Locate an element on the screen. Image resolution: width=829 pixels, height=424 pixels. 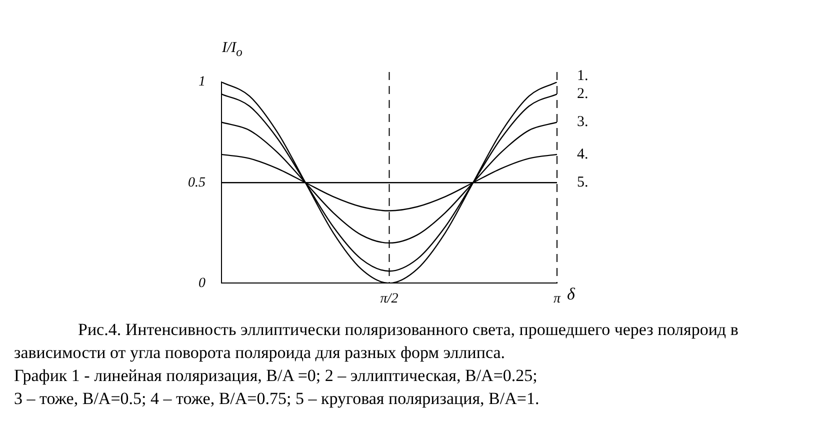
x-tick-label: π/2 is located at coordinates (389, 298).